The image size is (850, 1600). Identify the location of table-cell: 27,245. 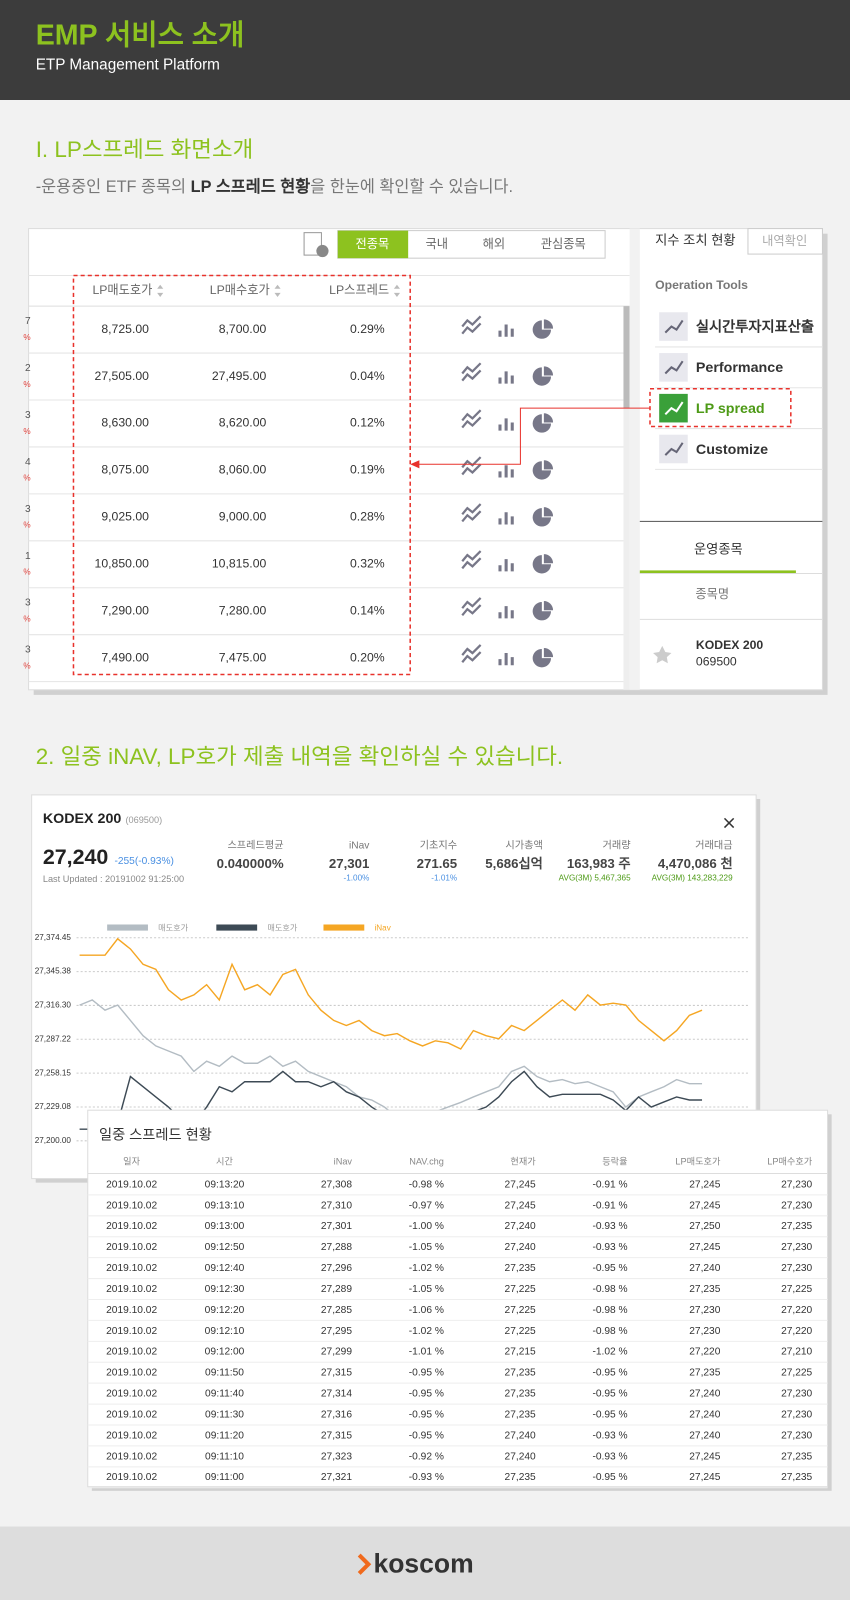
(704, 1205).